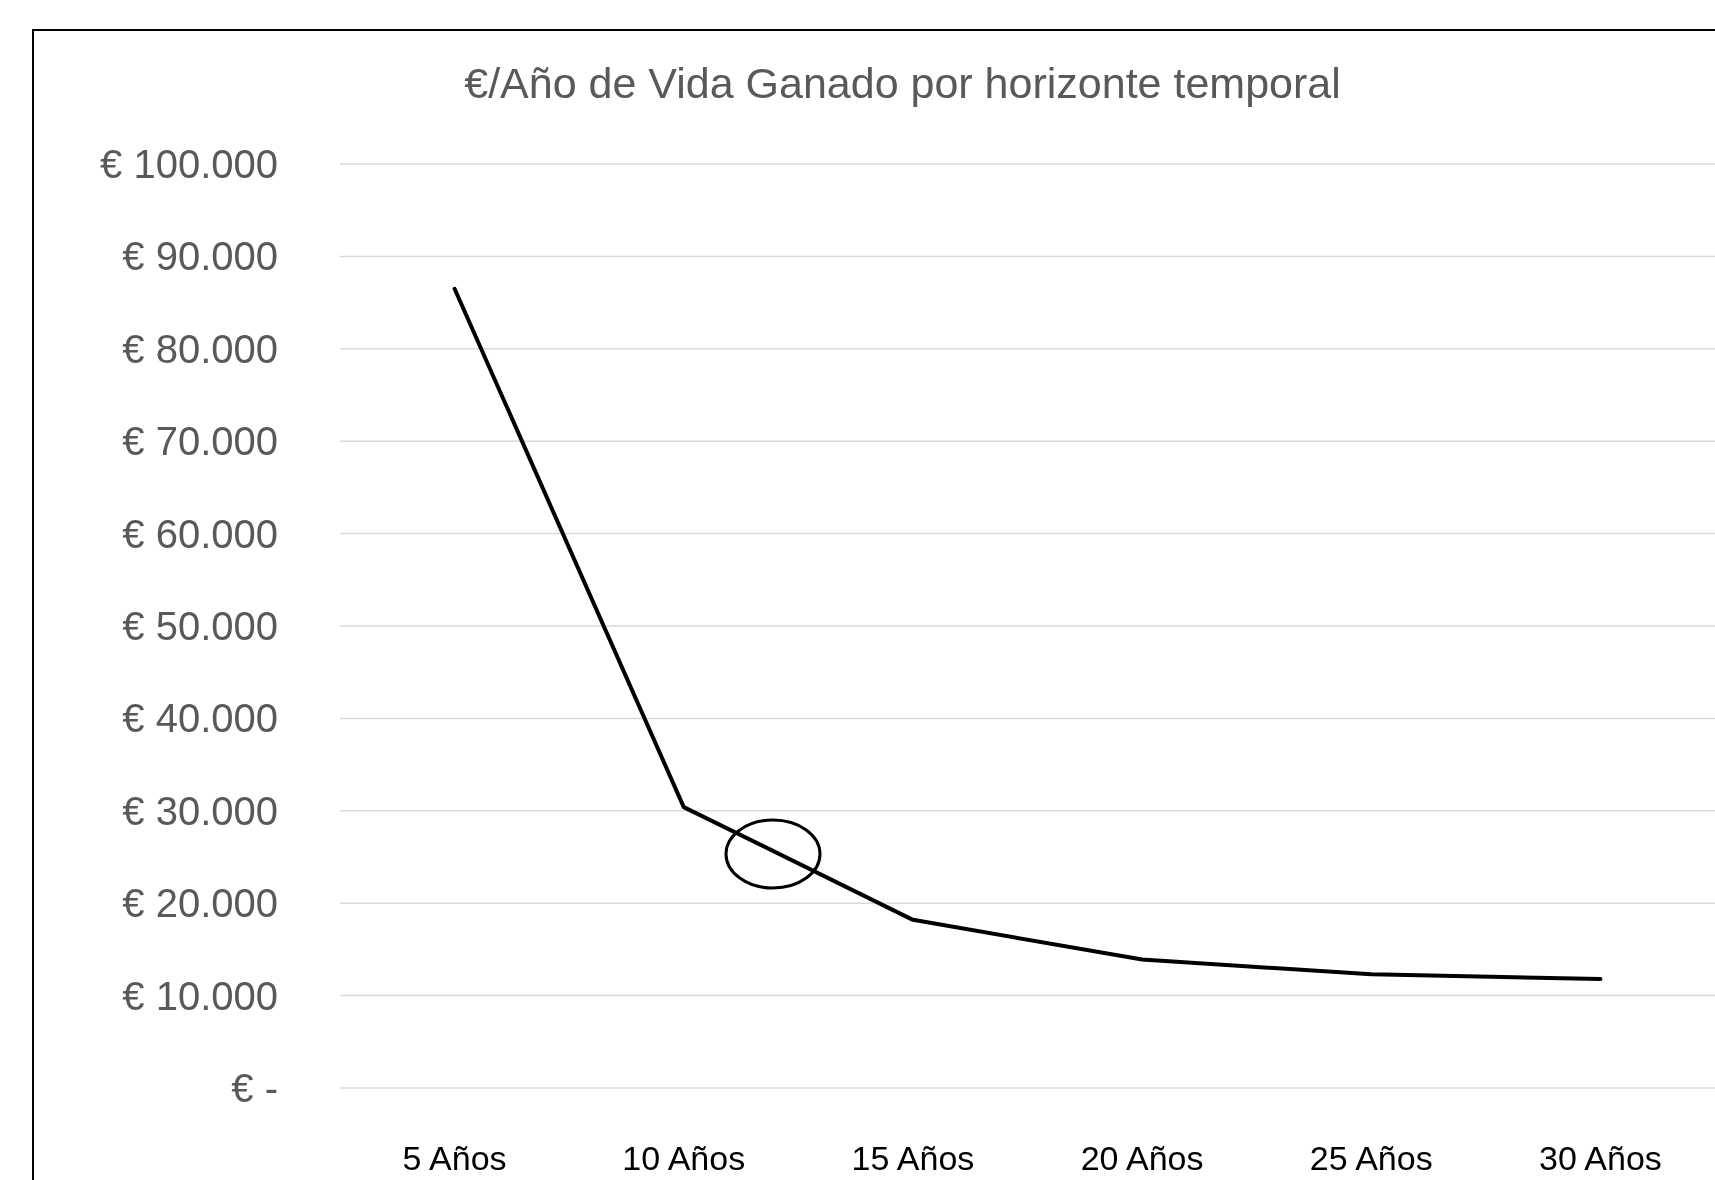 The image size is (1715, 1180). Describe the element at coordinates (200, 903) in the screenshot. I see `y-tick-label: € 20.000` at that location.